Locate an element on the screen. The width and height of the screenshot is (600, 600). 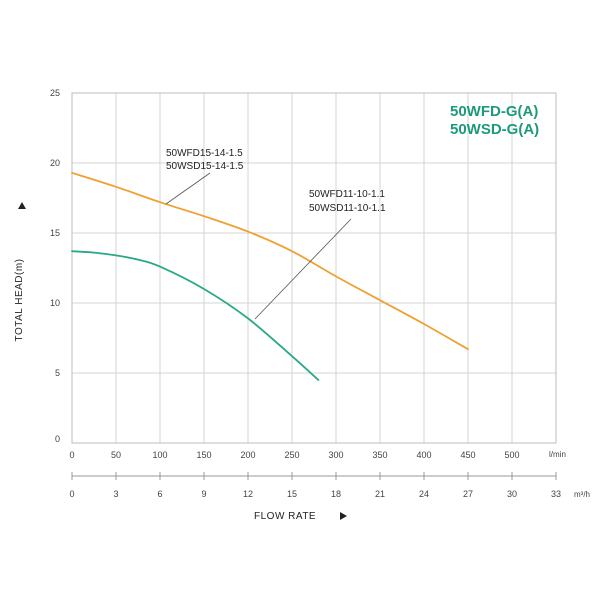
x-tick-label: 200 is located at coordinates (247, 455).